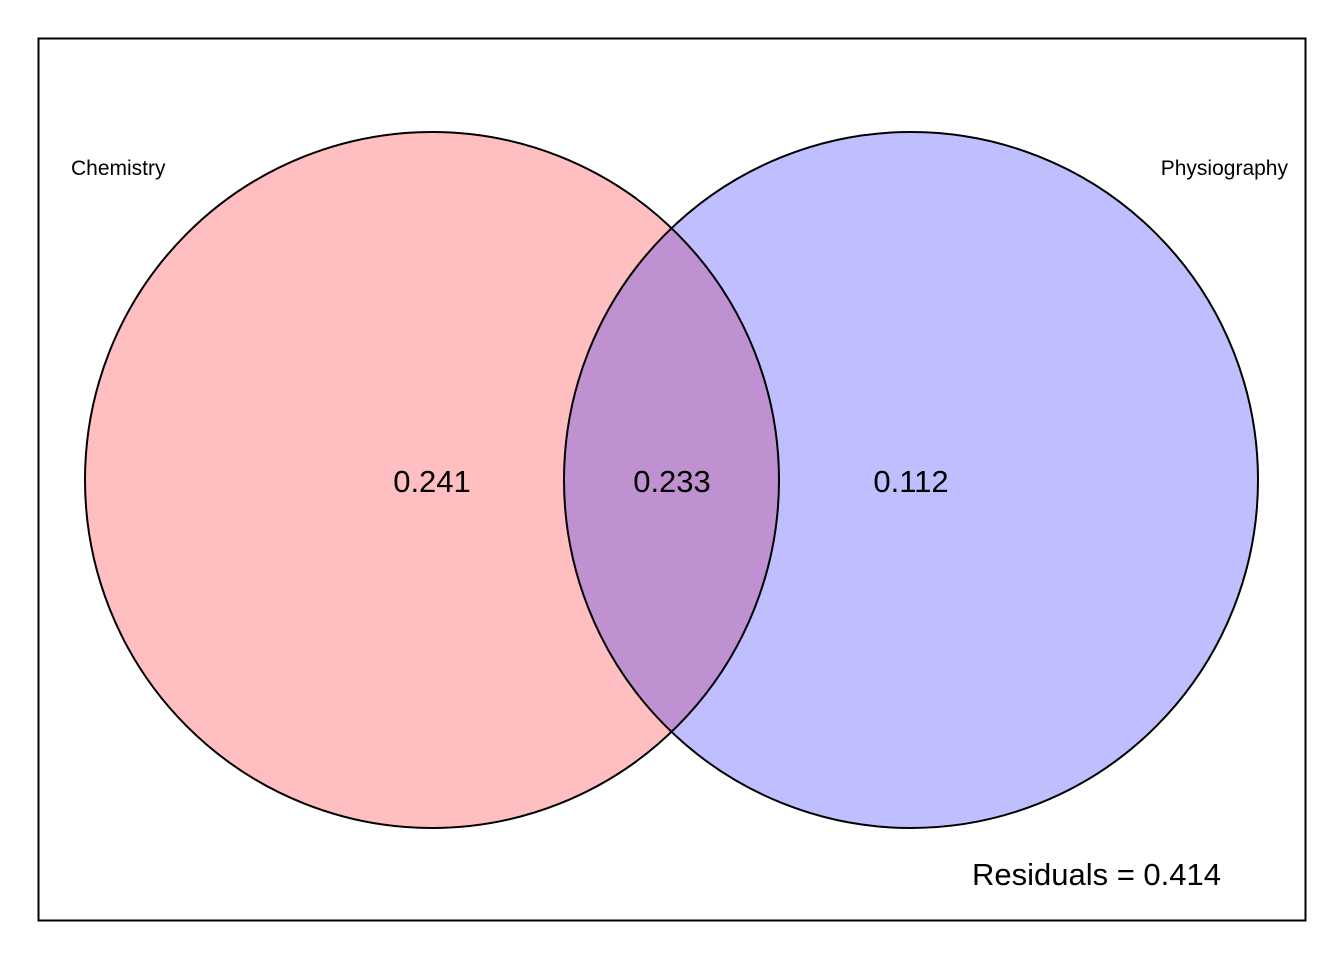  I want to click on chemistry-only-value: 0.241, so click(432, 481).